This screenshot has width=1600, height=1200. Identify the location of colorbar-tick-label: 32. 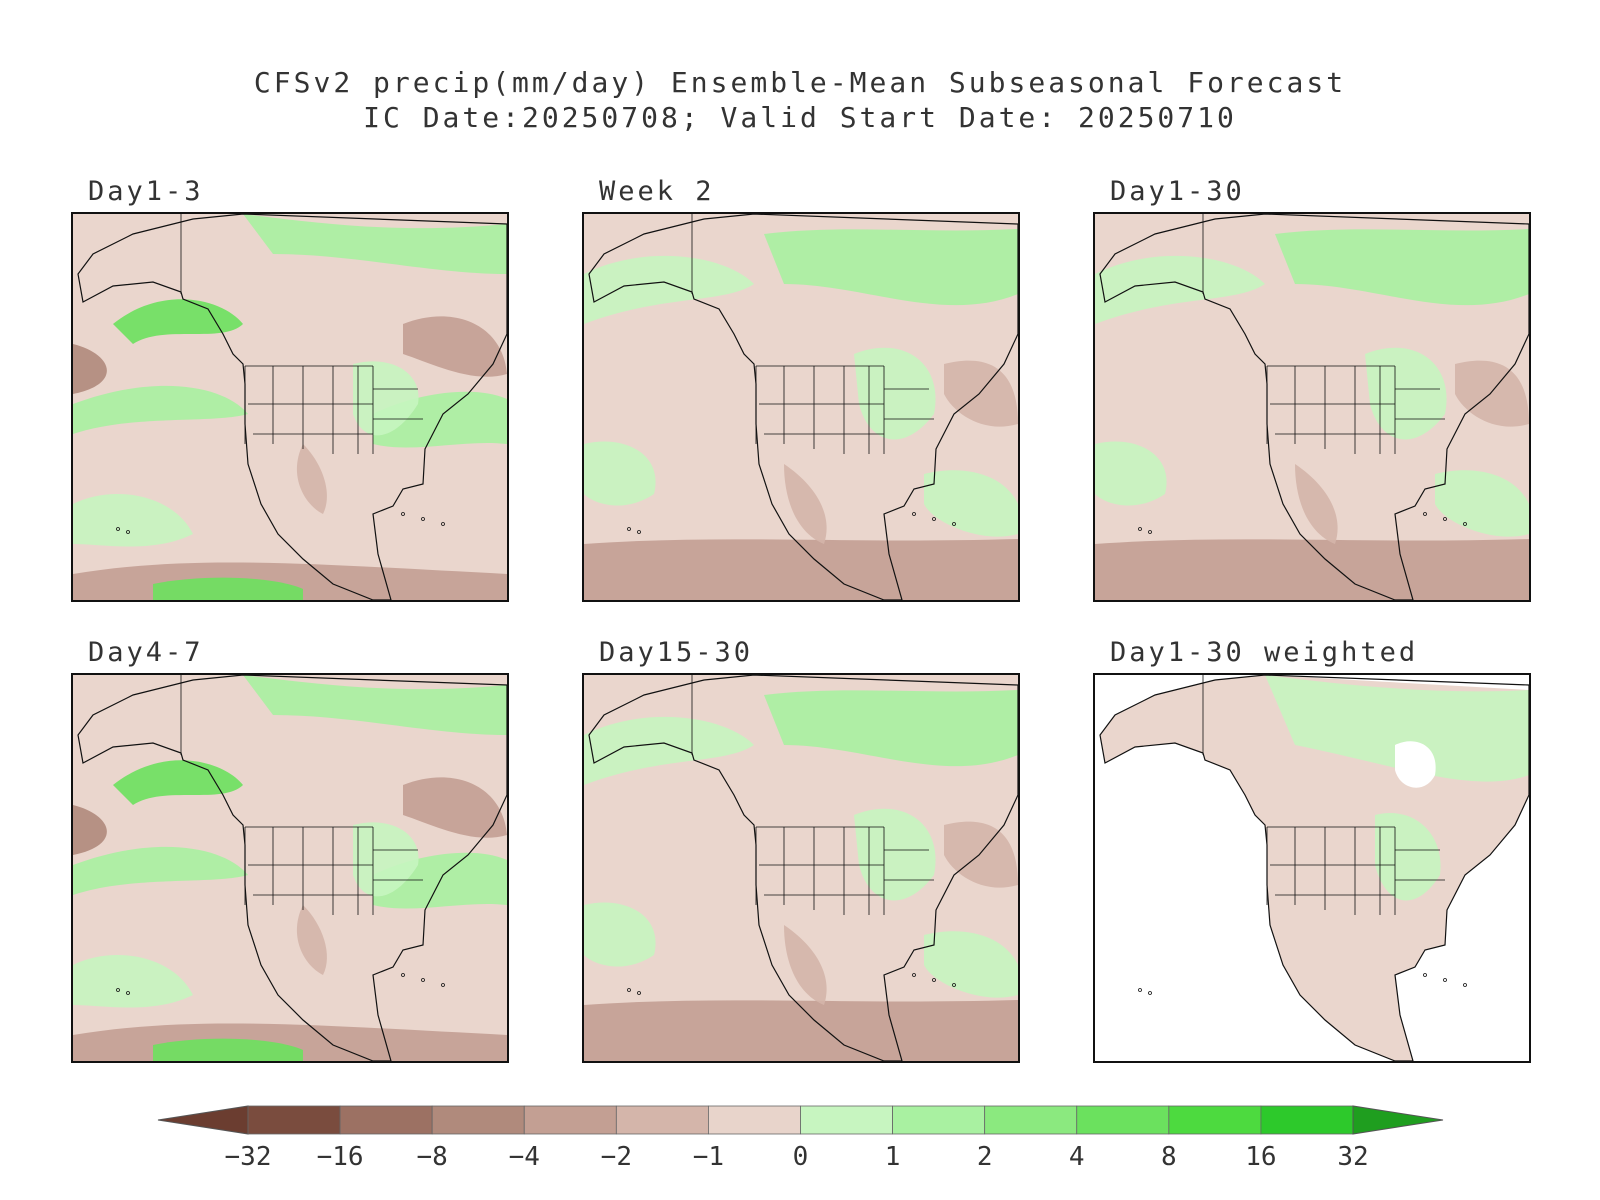
(1353, 1157).